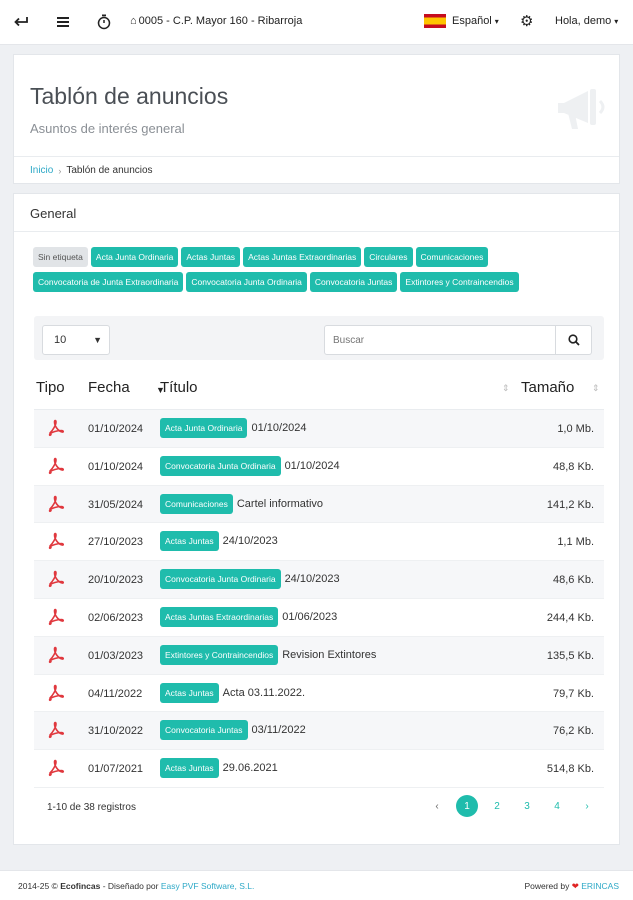 Image resolution: width=633 pixels, height=900 pixels. I want to click on pagination-page-4: 4, so click(557, 806).